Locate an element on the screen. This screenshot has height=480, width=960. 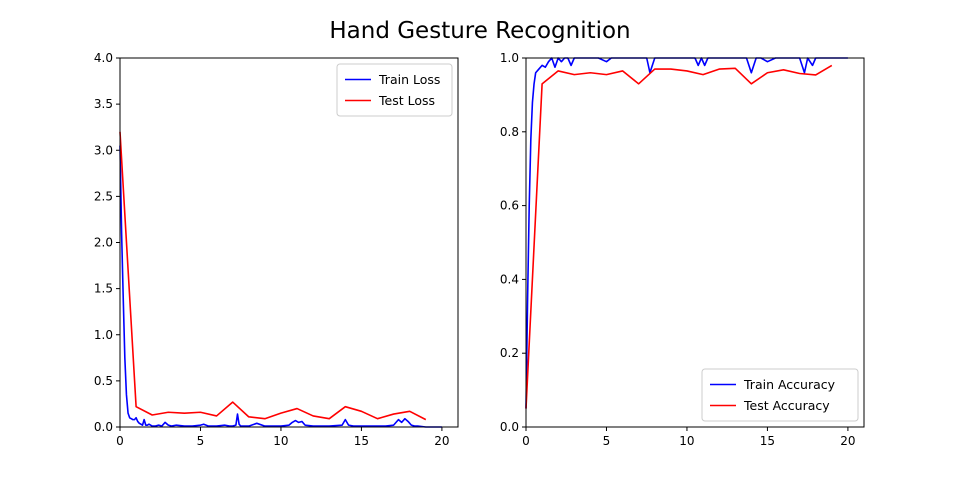
accuracy-chart-y-tick-label: 0.6 is located at coordinates (509, 206).